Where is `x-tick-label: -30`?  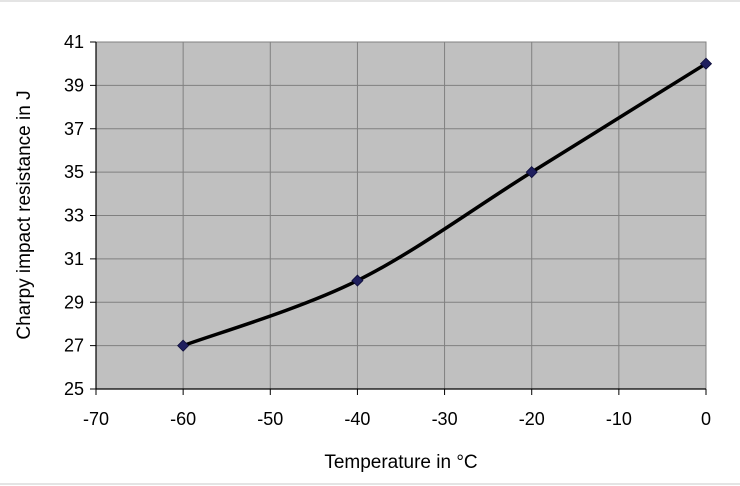
x-tick-label: -30 is located at coordinates (445, 419).